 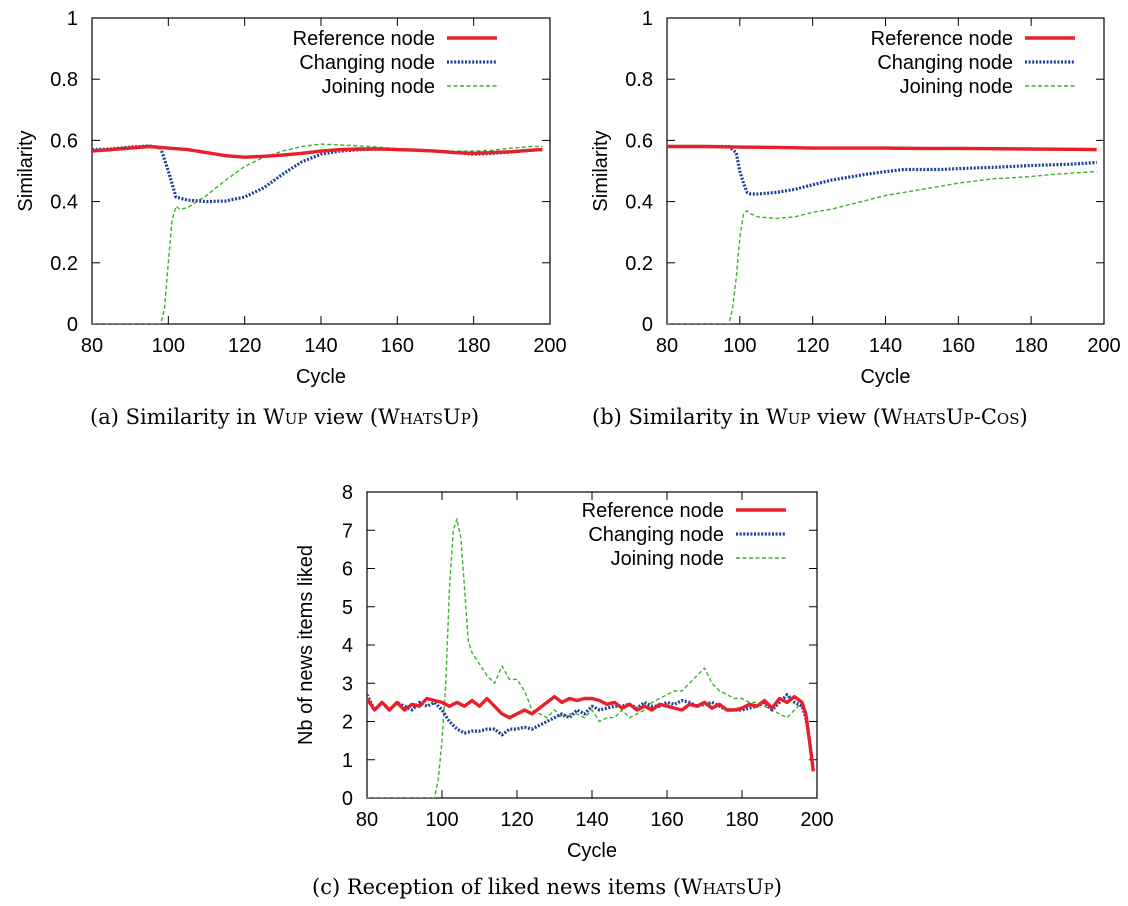 I want to click on caption-b-prefix: (b) Similarity in, so click(x=679, y=417).